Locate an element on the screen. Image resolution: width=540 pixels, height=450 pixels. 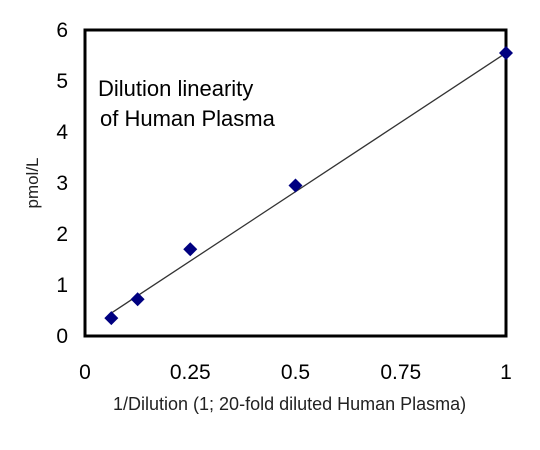
y-tick-label: 0 is located at coordinates (62, 336).